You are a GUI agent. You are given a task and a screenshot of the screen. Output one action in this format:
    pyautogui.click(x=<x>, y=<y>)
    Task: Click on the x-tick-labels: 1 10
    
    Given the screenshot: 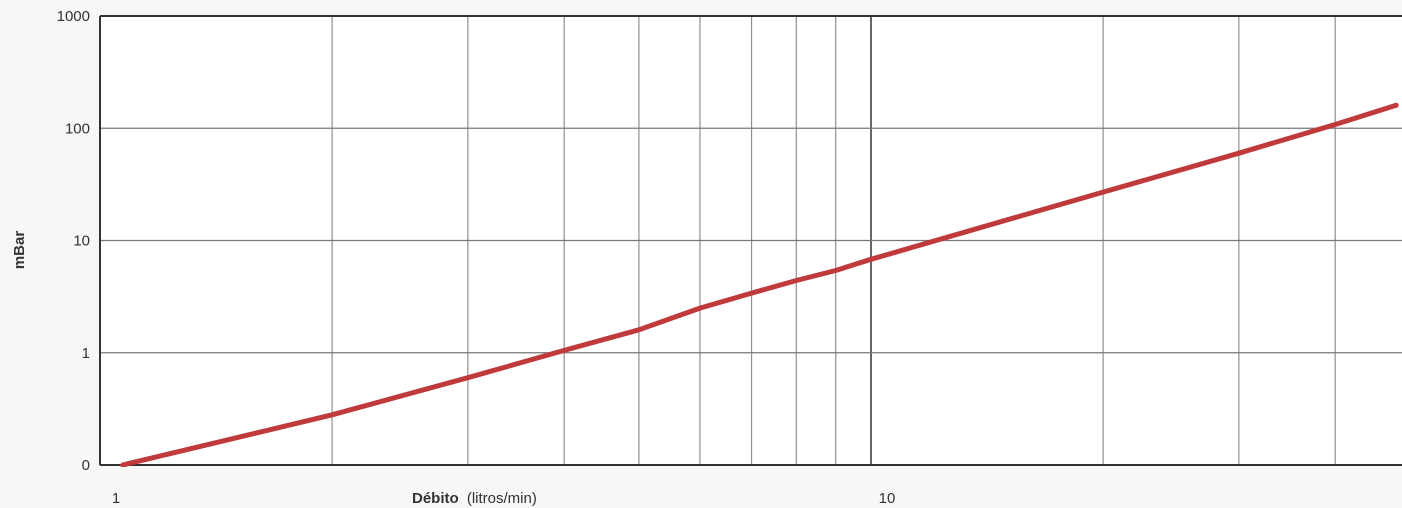 What is the action you would take?
    pyautogui.click(x=504, y=498)
    